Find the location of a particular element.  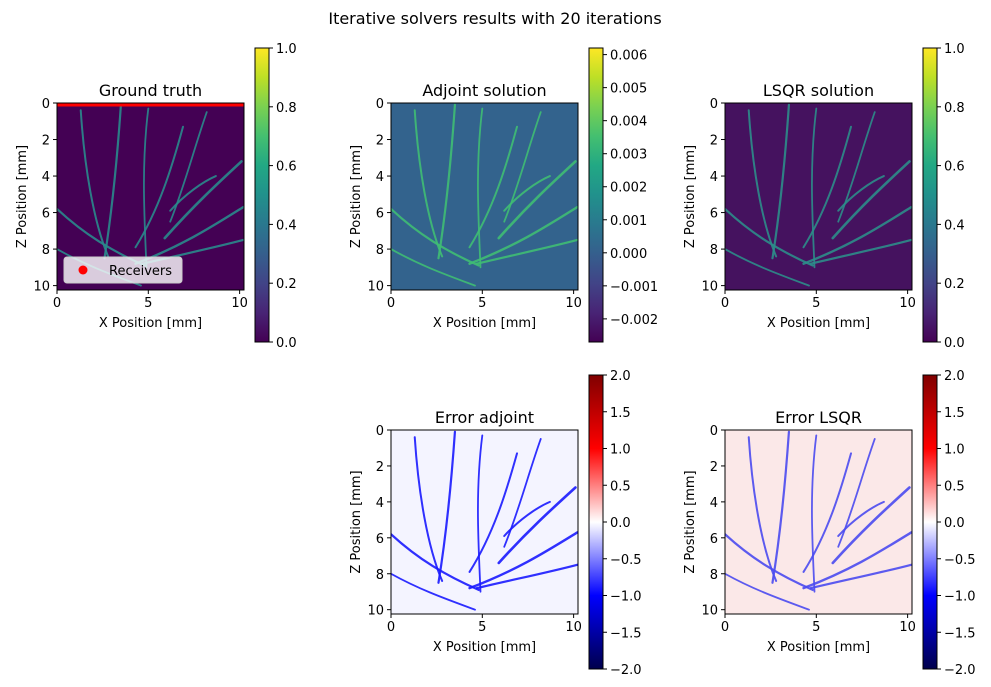

colorbar-tick-label: 0.002 is located at coordinates (628, 188).